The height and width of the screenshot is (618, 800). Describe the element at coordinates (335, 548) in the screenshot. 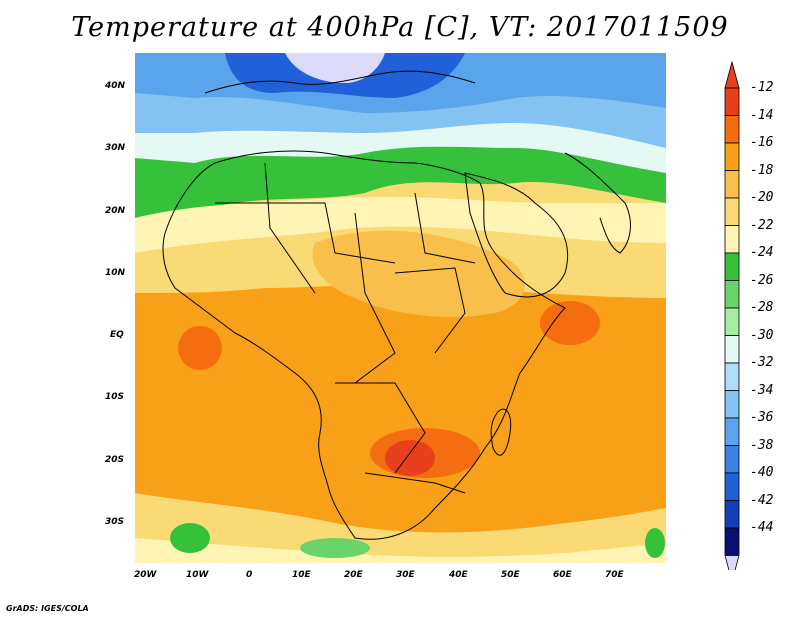

I see `green-patch-s` at that location.